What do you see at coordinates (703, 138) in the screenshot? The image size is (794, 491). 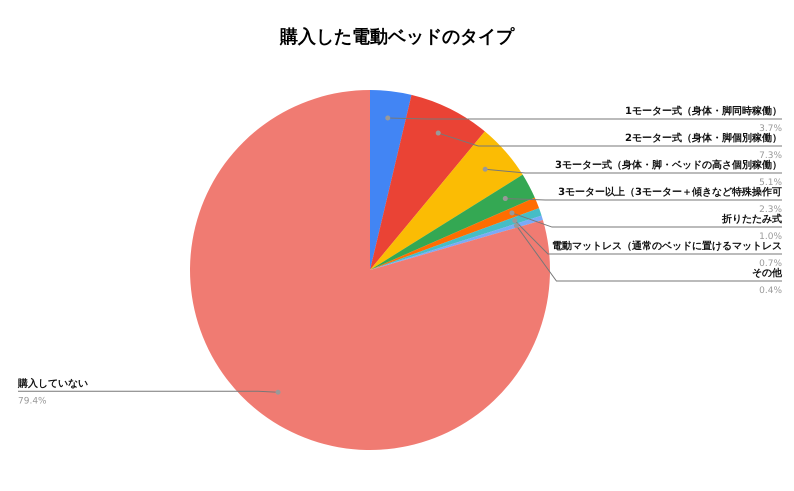 I see `slice-label: 2モーター式（身体・脚個別稼働）` at bounding box center [703, 138].